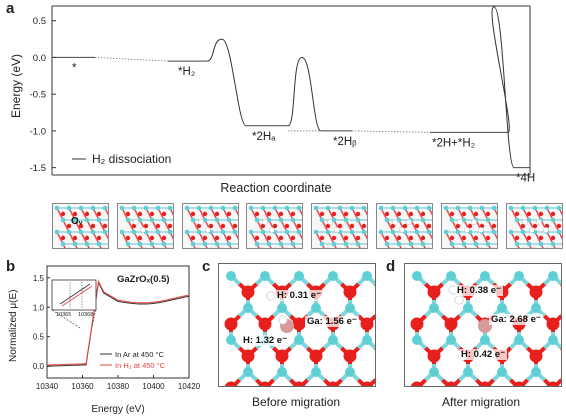 This screenshot has width=566, height=418. I want to click on before-migration-caption: Before migration, so click(296, 402).